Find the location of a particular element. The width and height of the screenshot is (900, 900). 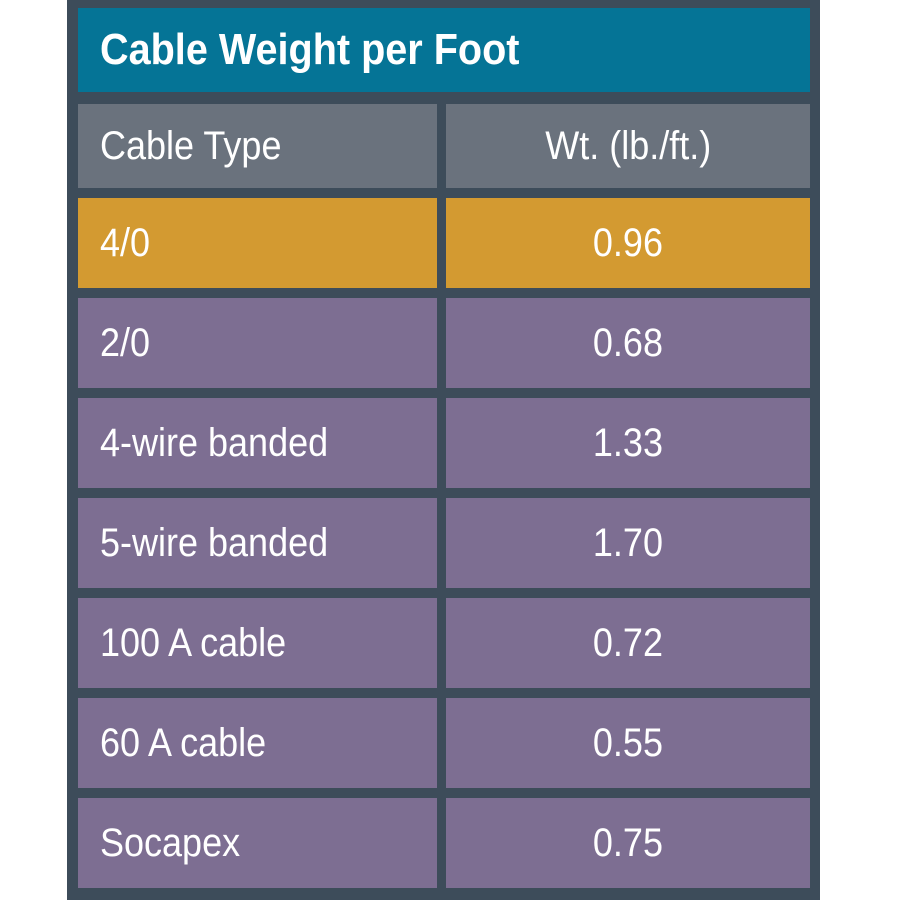

weight-value: 0.75 is located at coordinates (628, 842).